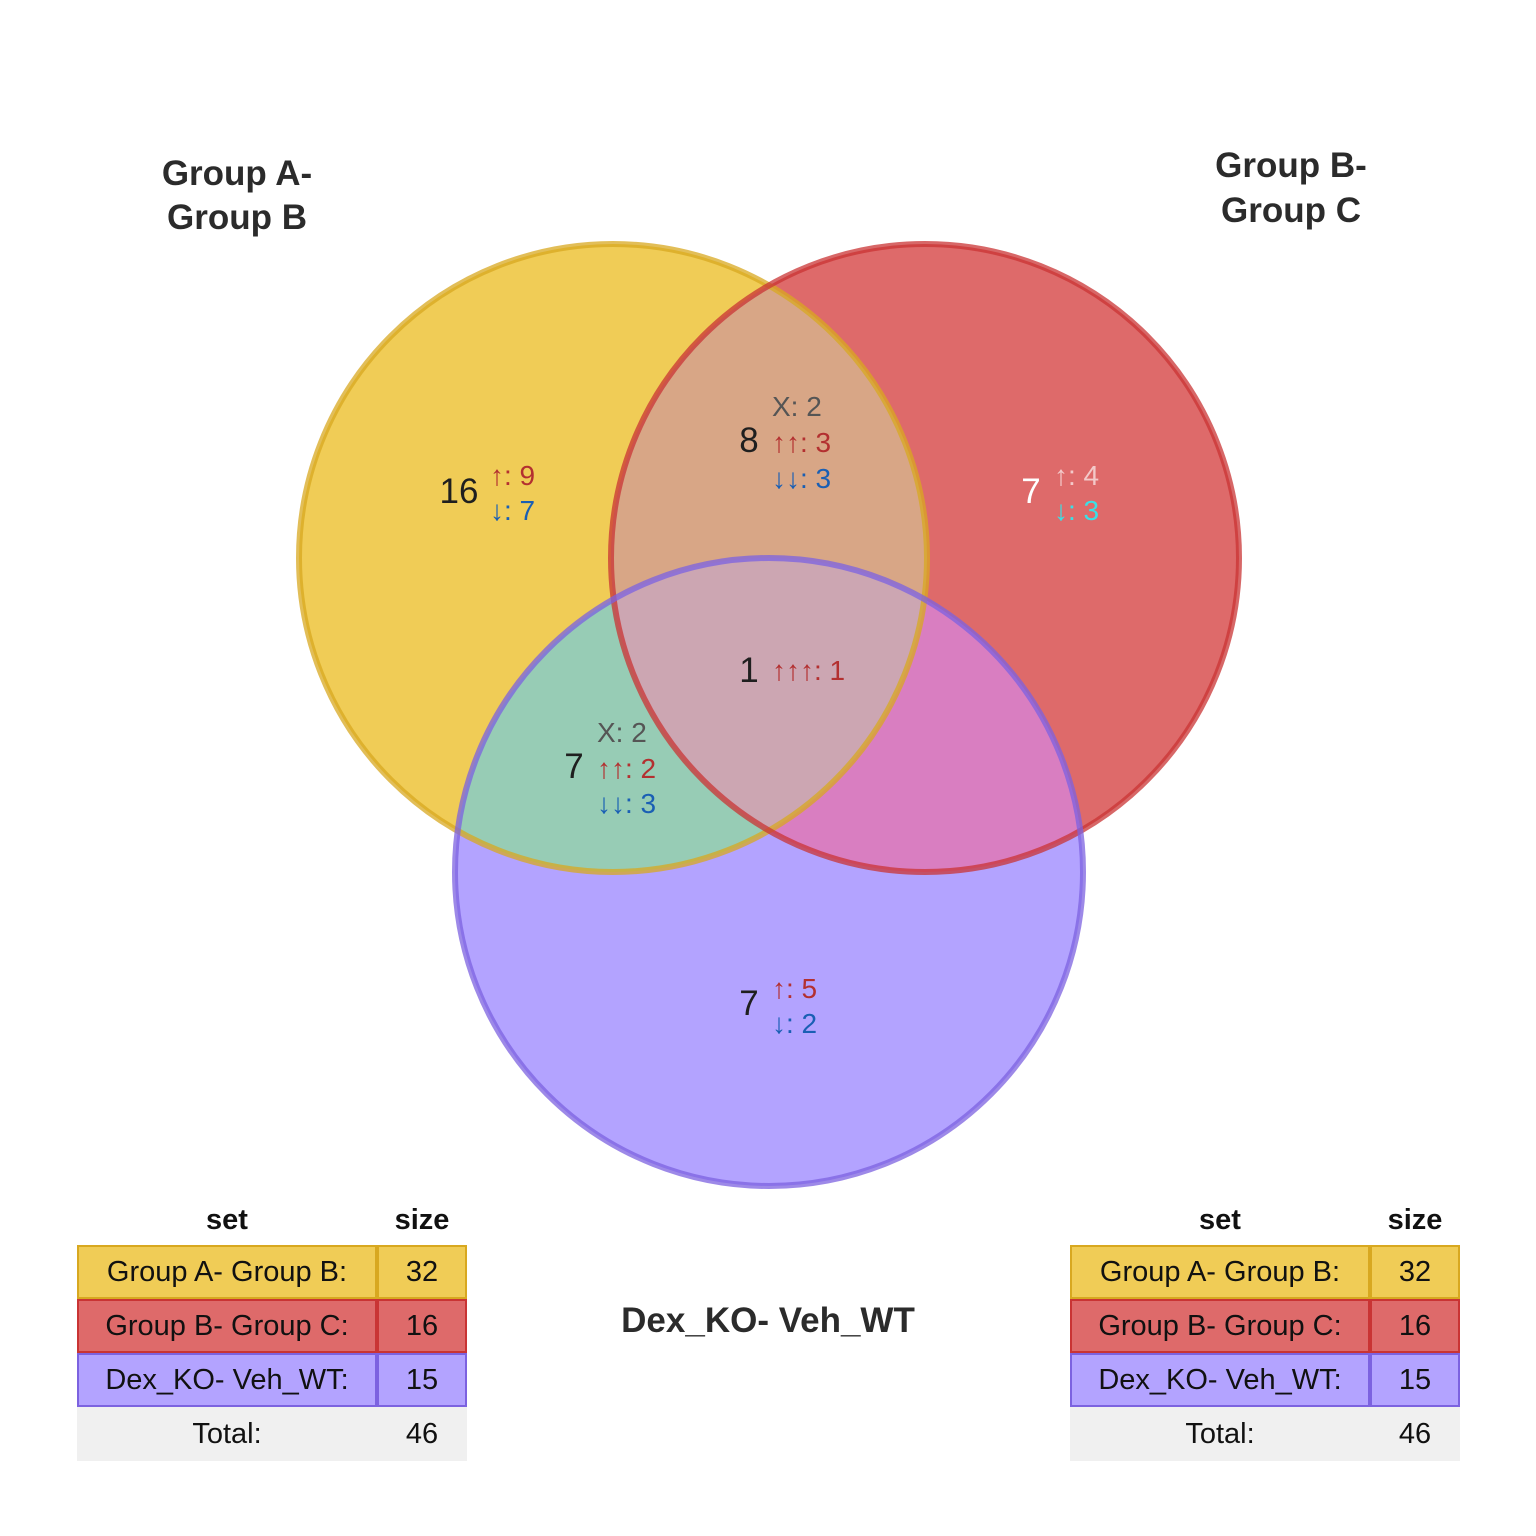 The height and width of the screenshot is (1536, 1536). Describe the element at coordinates (748, 440) in the screenshot. I see `region-a-b-count: 8` at that location.